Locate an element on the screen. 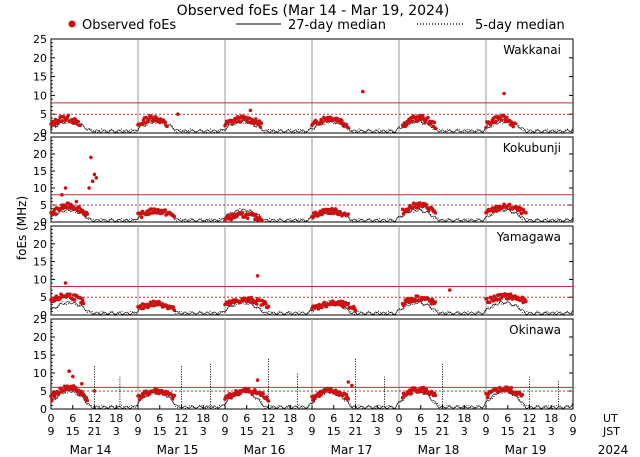 This screenshot has height=457, width=640. station-label: Kokubunji is located at coordinates (532, 148).